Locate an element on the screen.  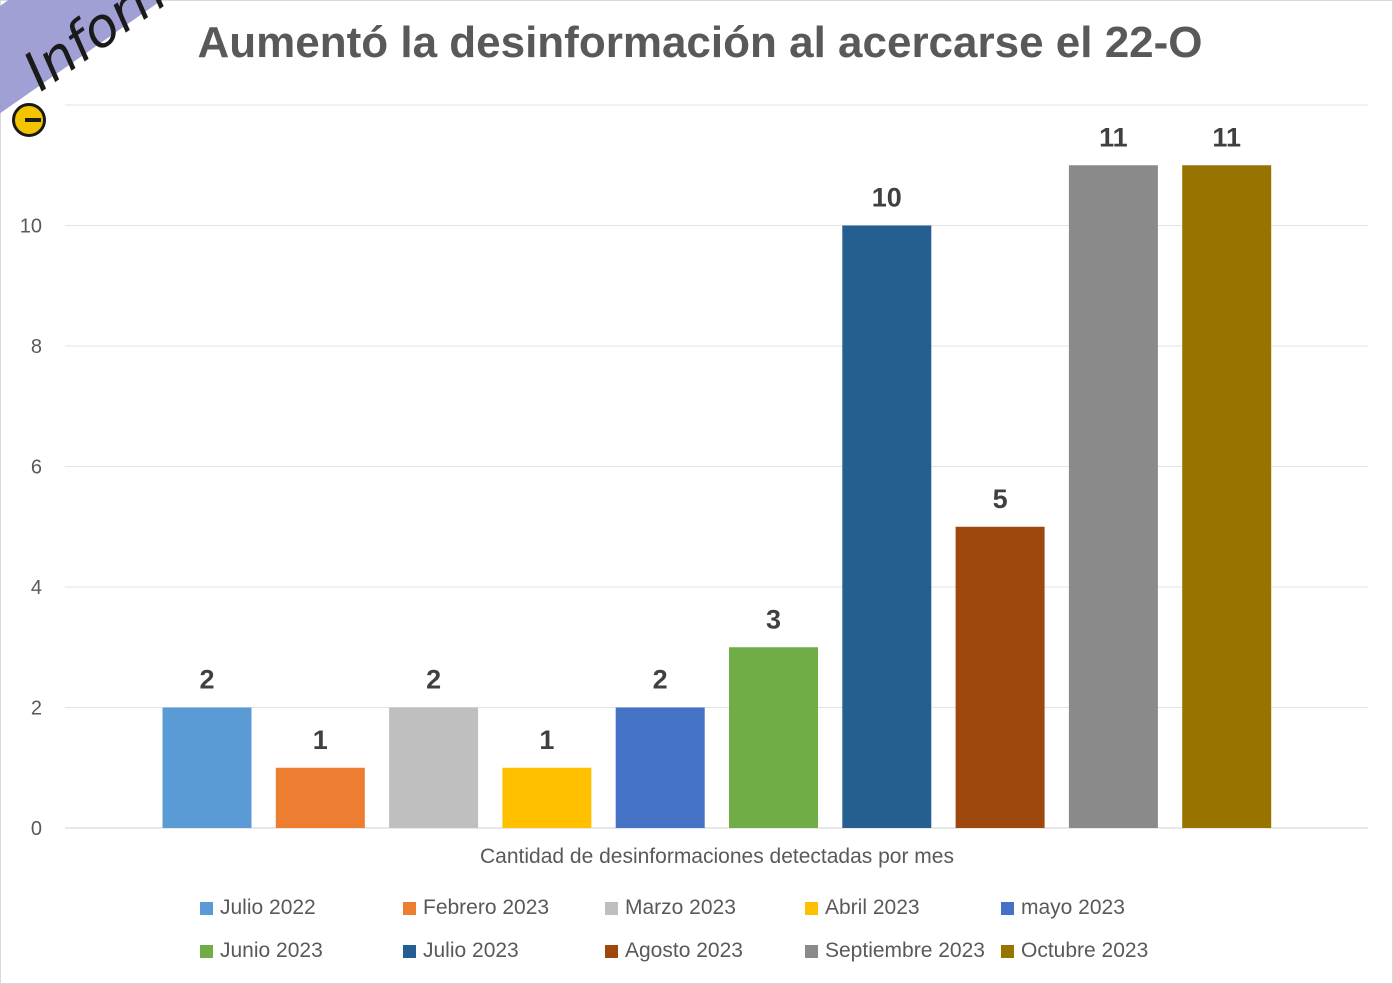
legend-item: Agosto 2023 is located at coordinates (674, 951).